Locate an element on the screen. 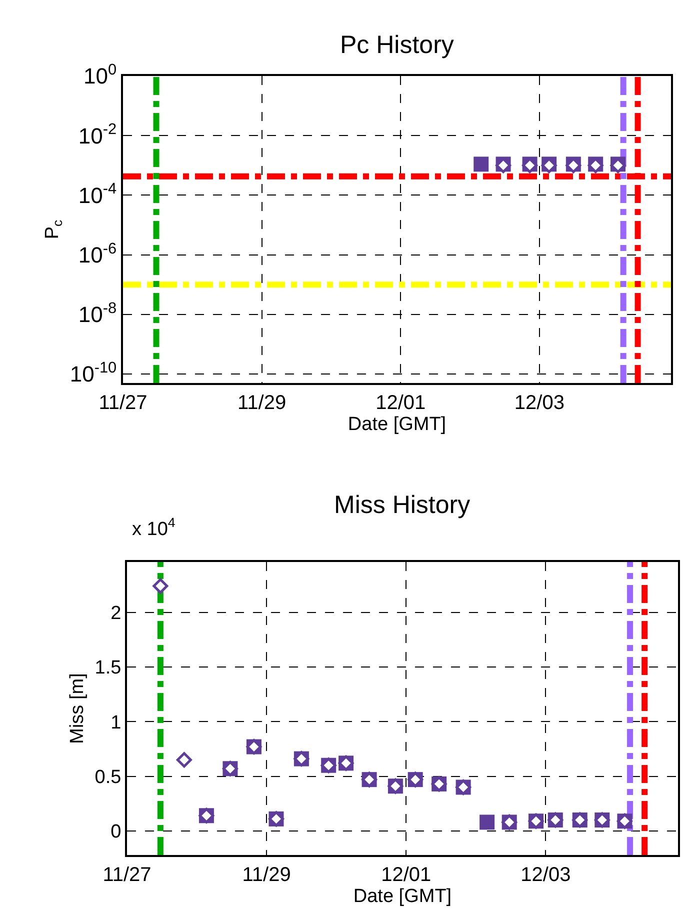  y-tick-label: 10$^{-4}$ is located at coordinates (98, 194).